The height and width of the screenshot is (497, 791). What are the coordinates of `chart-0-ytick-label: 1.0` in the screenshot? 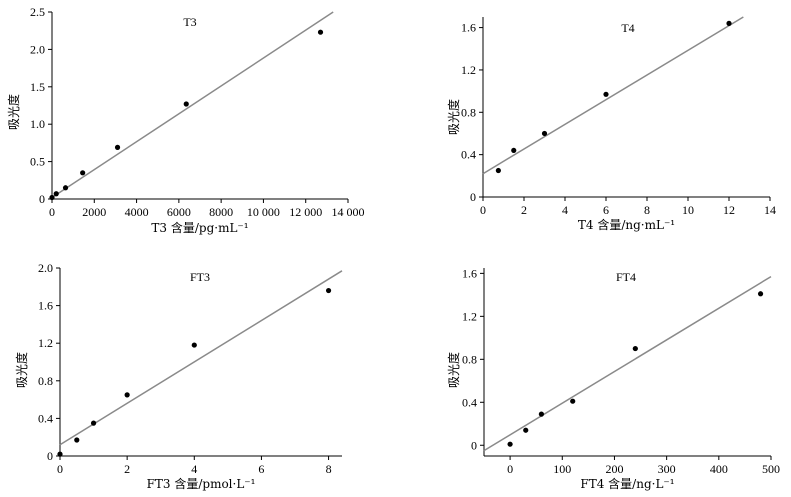 It's located at (37, 124).